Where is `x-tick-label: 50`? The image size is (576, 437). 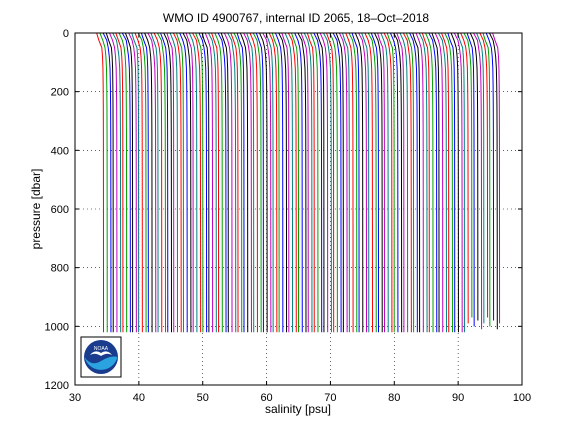 x-tick-label: 50 is located at coordinates (203, 398).